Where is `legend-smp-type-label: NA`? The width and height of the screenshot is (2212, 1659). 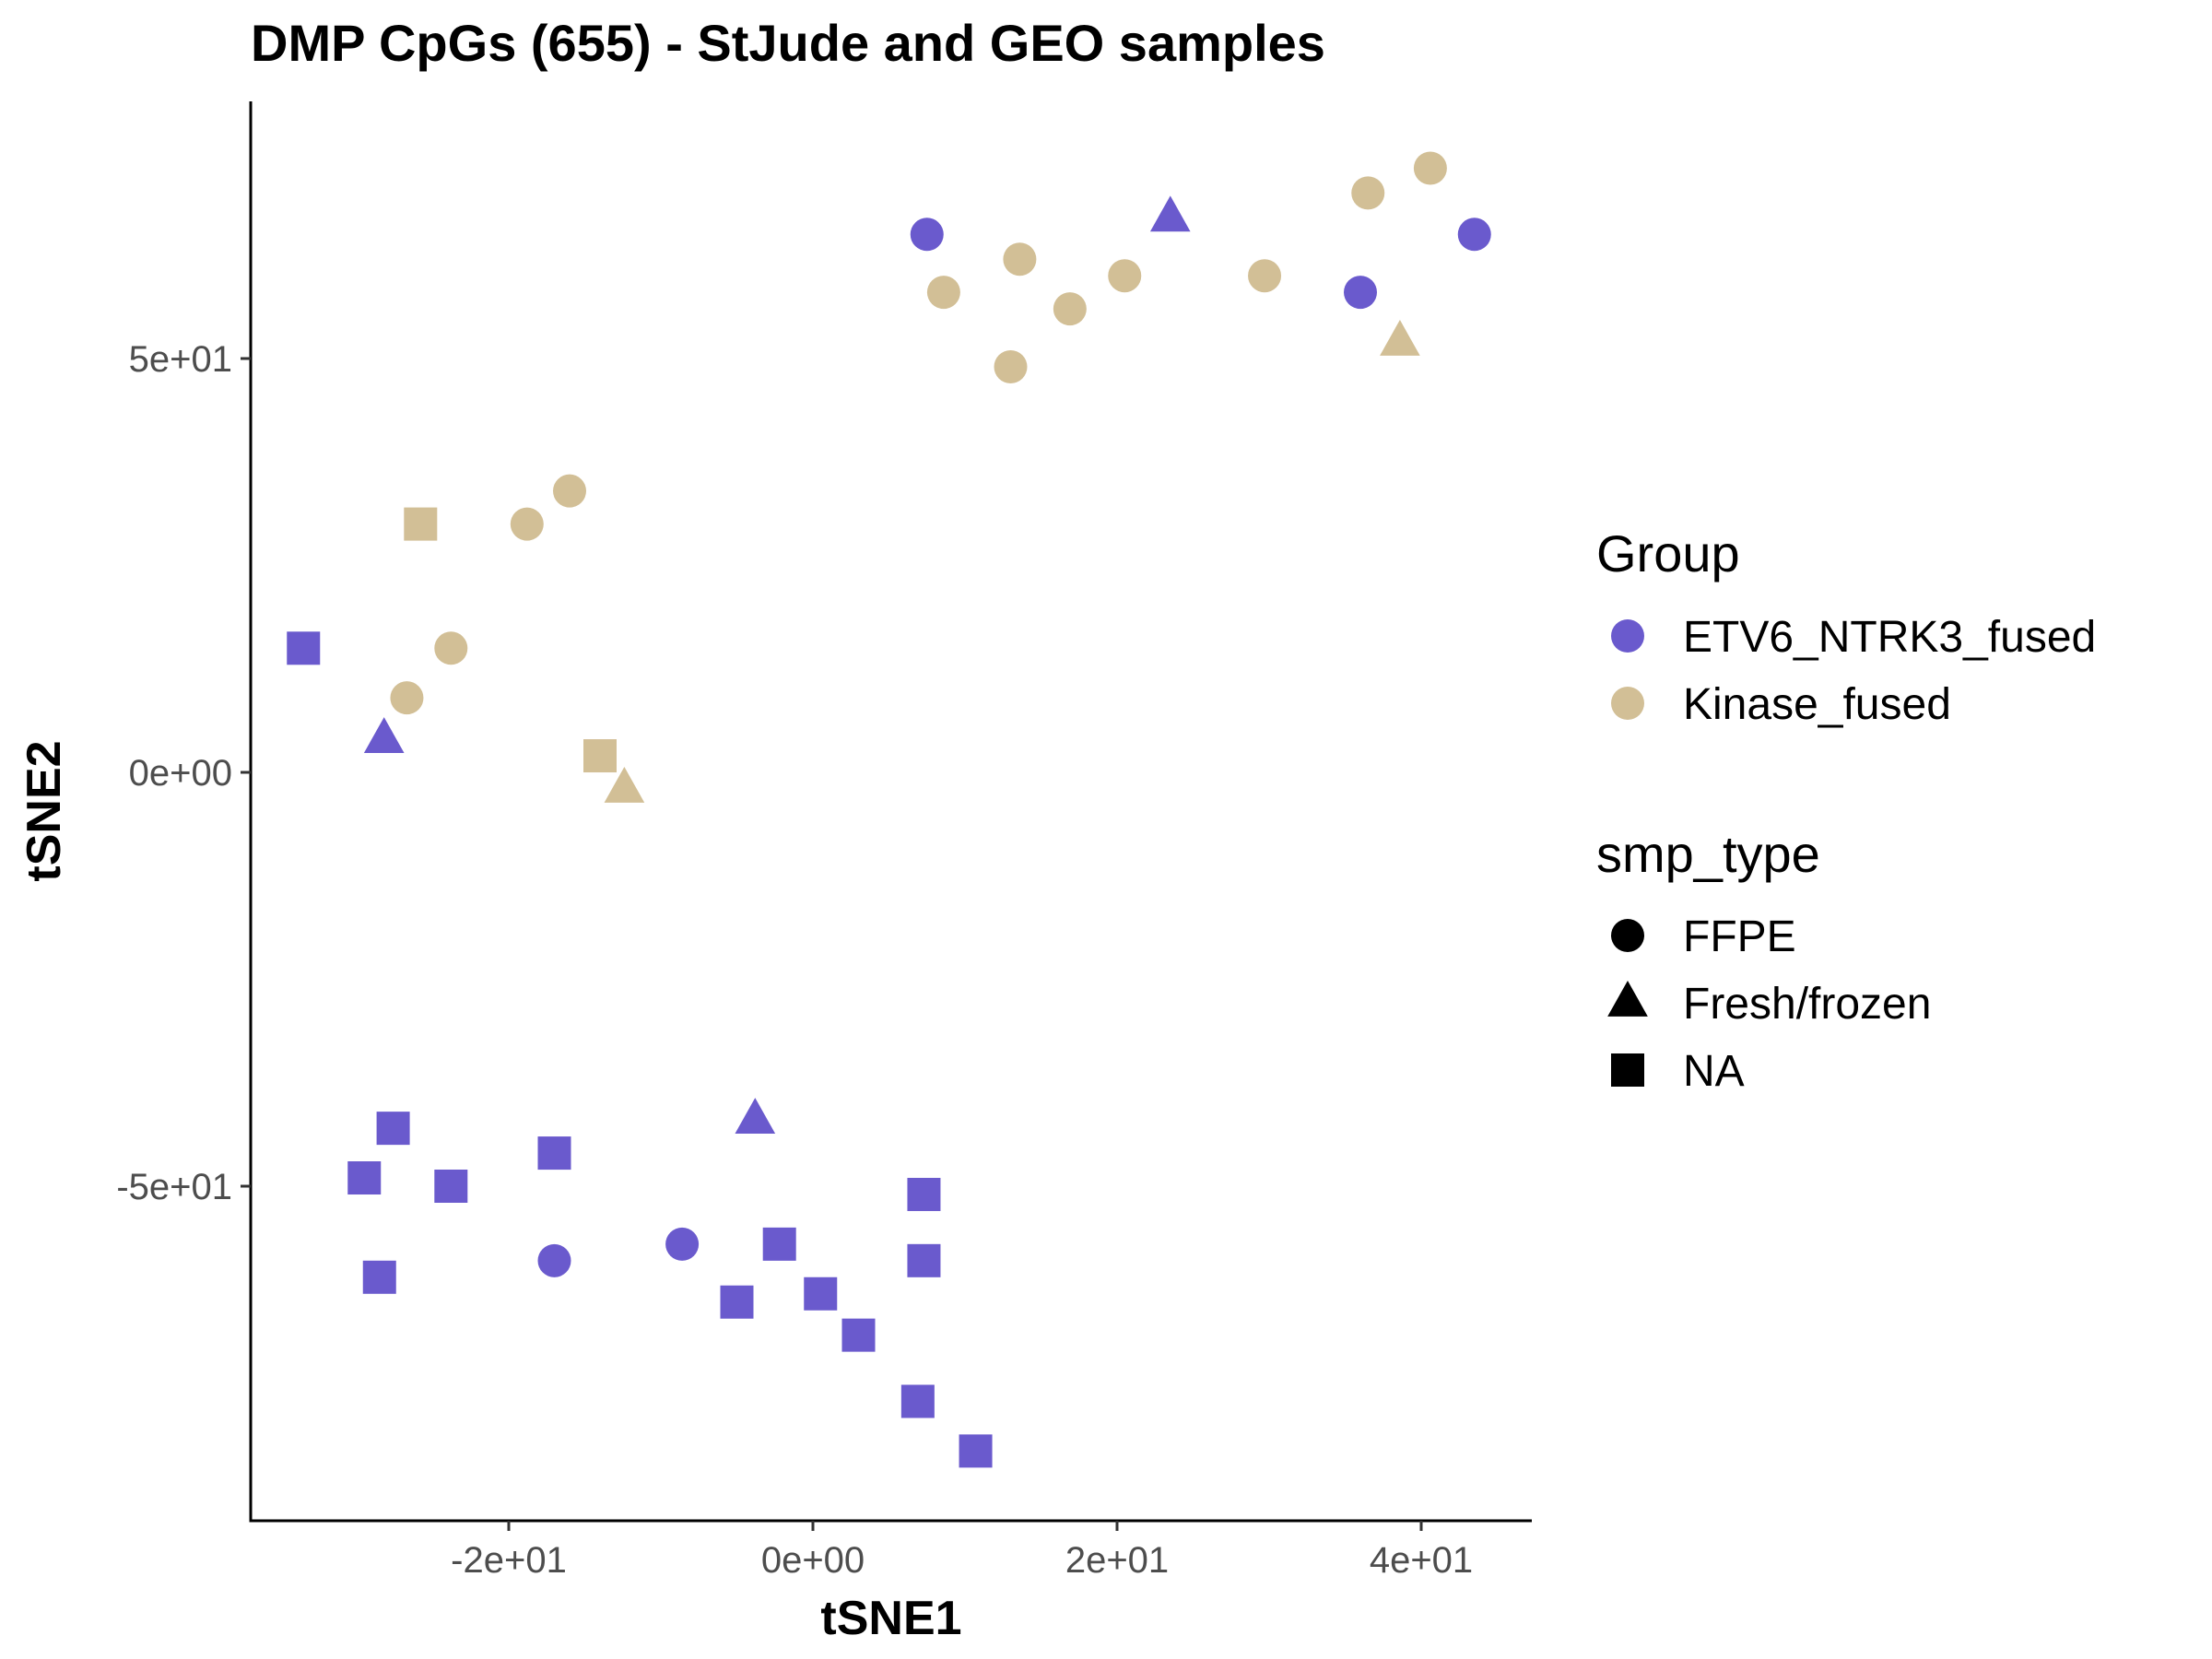 legend-smp-type-label: NA is located at coordinates (1714, 1071).